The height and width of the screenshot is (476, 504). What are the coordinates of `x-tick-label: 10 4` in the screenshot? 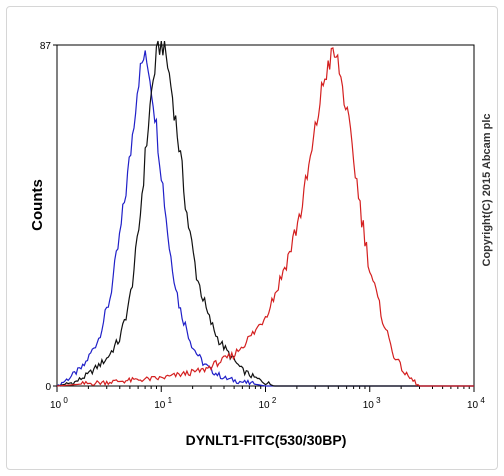 It's located at (476, 403).